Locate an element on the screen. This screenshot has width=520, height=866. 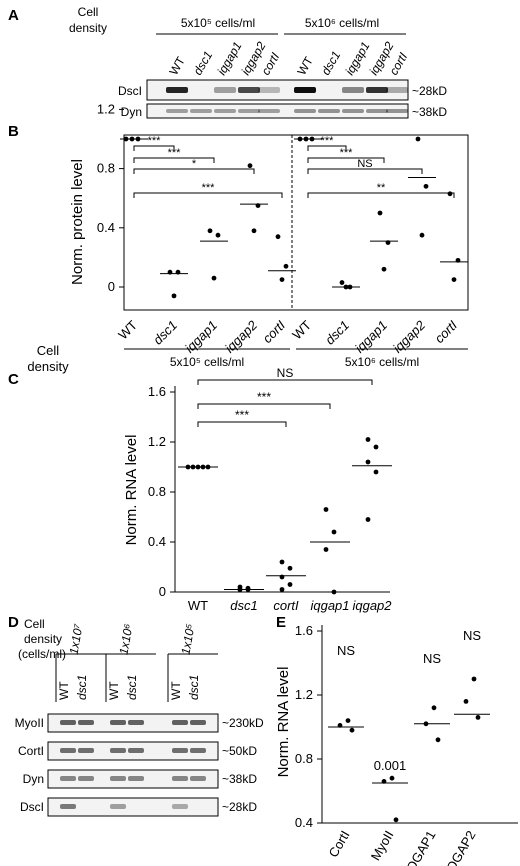
panel-b-plot-frame is located at coordinates (296, 222).